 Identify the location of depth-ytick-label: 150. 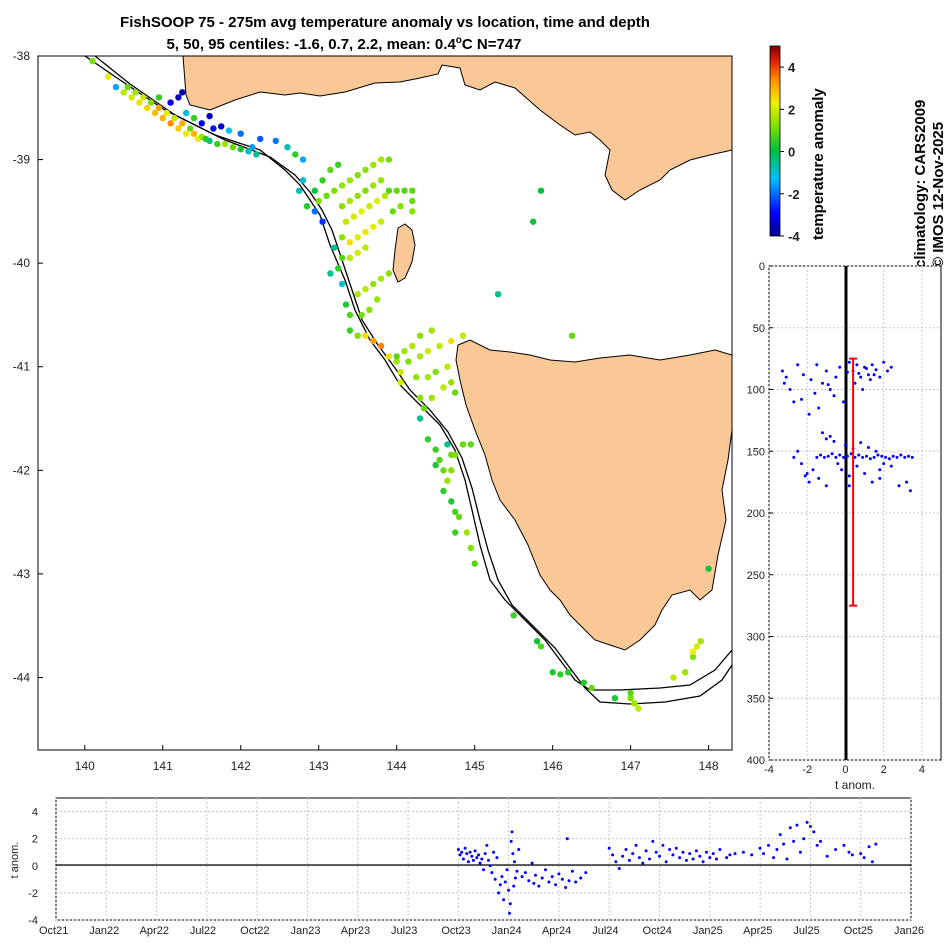
(756, 452).